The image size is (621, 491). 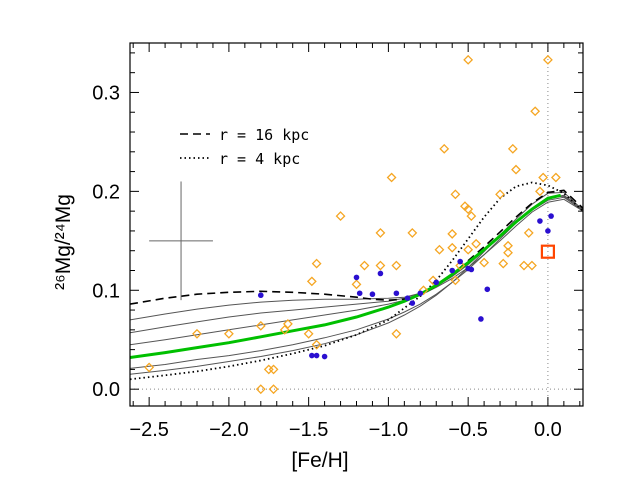 What do you see at coordinates (63, 242) in the screenshot?
I see `y-axis-title: ²⁶Mg/²⁴Mg` at bounding box center [63, 242].